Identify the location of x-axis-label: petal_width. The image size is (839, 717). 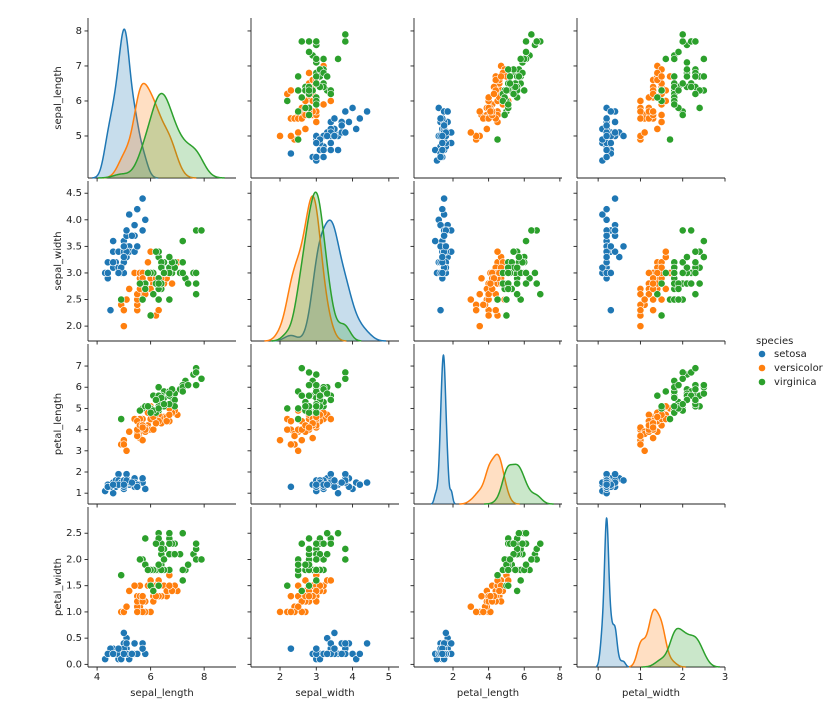
(651, 693).